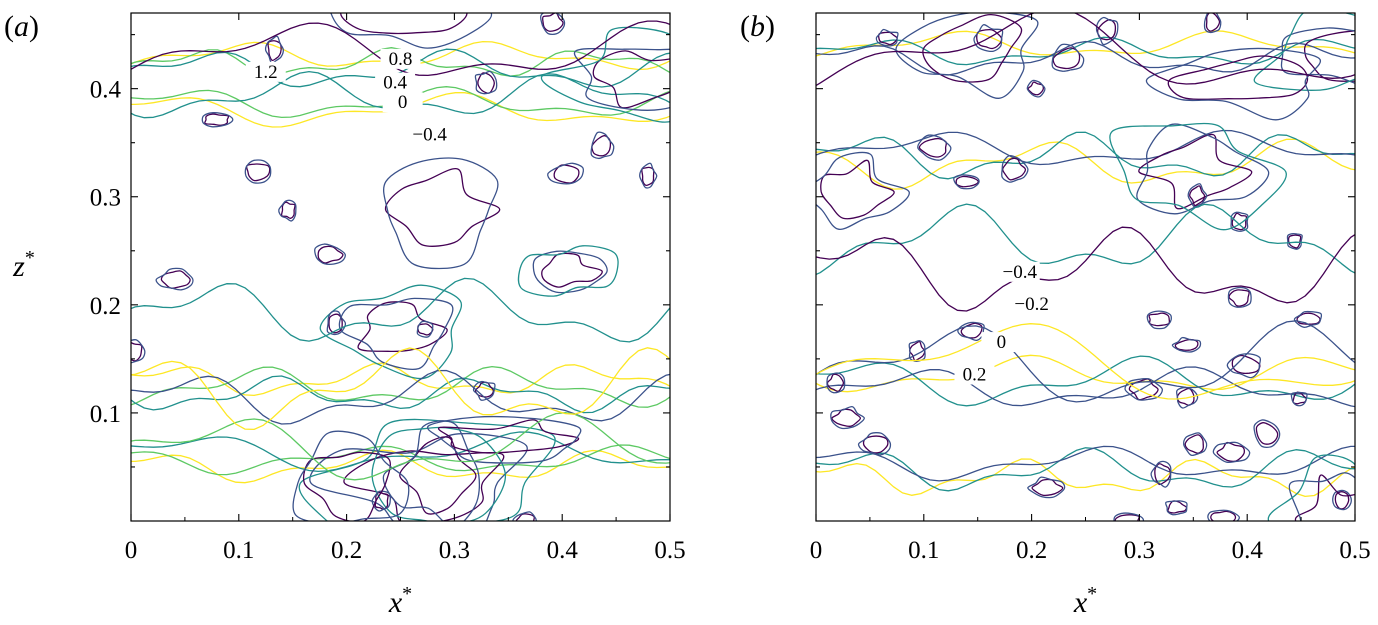 The width and height of the screenshot is (1378, 625). I want to click on x-tick-label: 0.3, so click(1139, 550).